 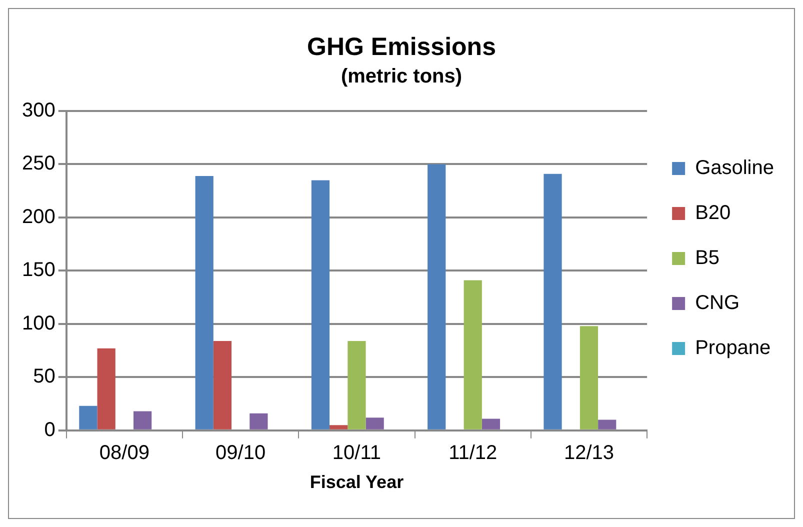 I want to click on y-tick-label: 100, so click(x=39, y=323).